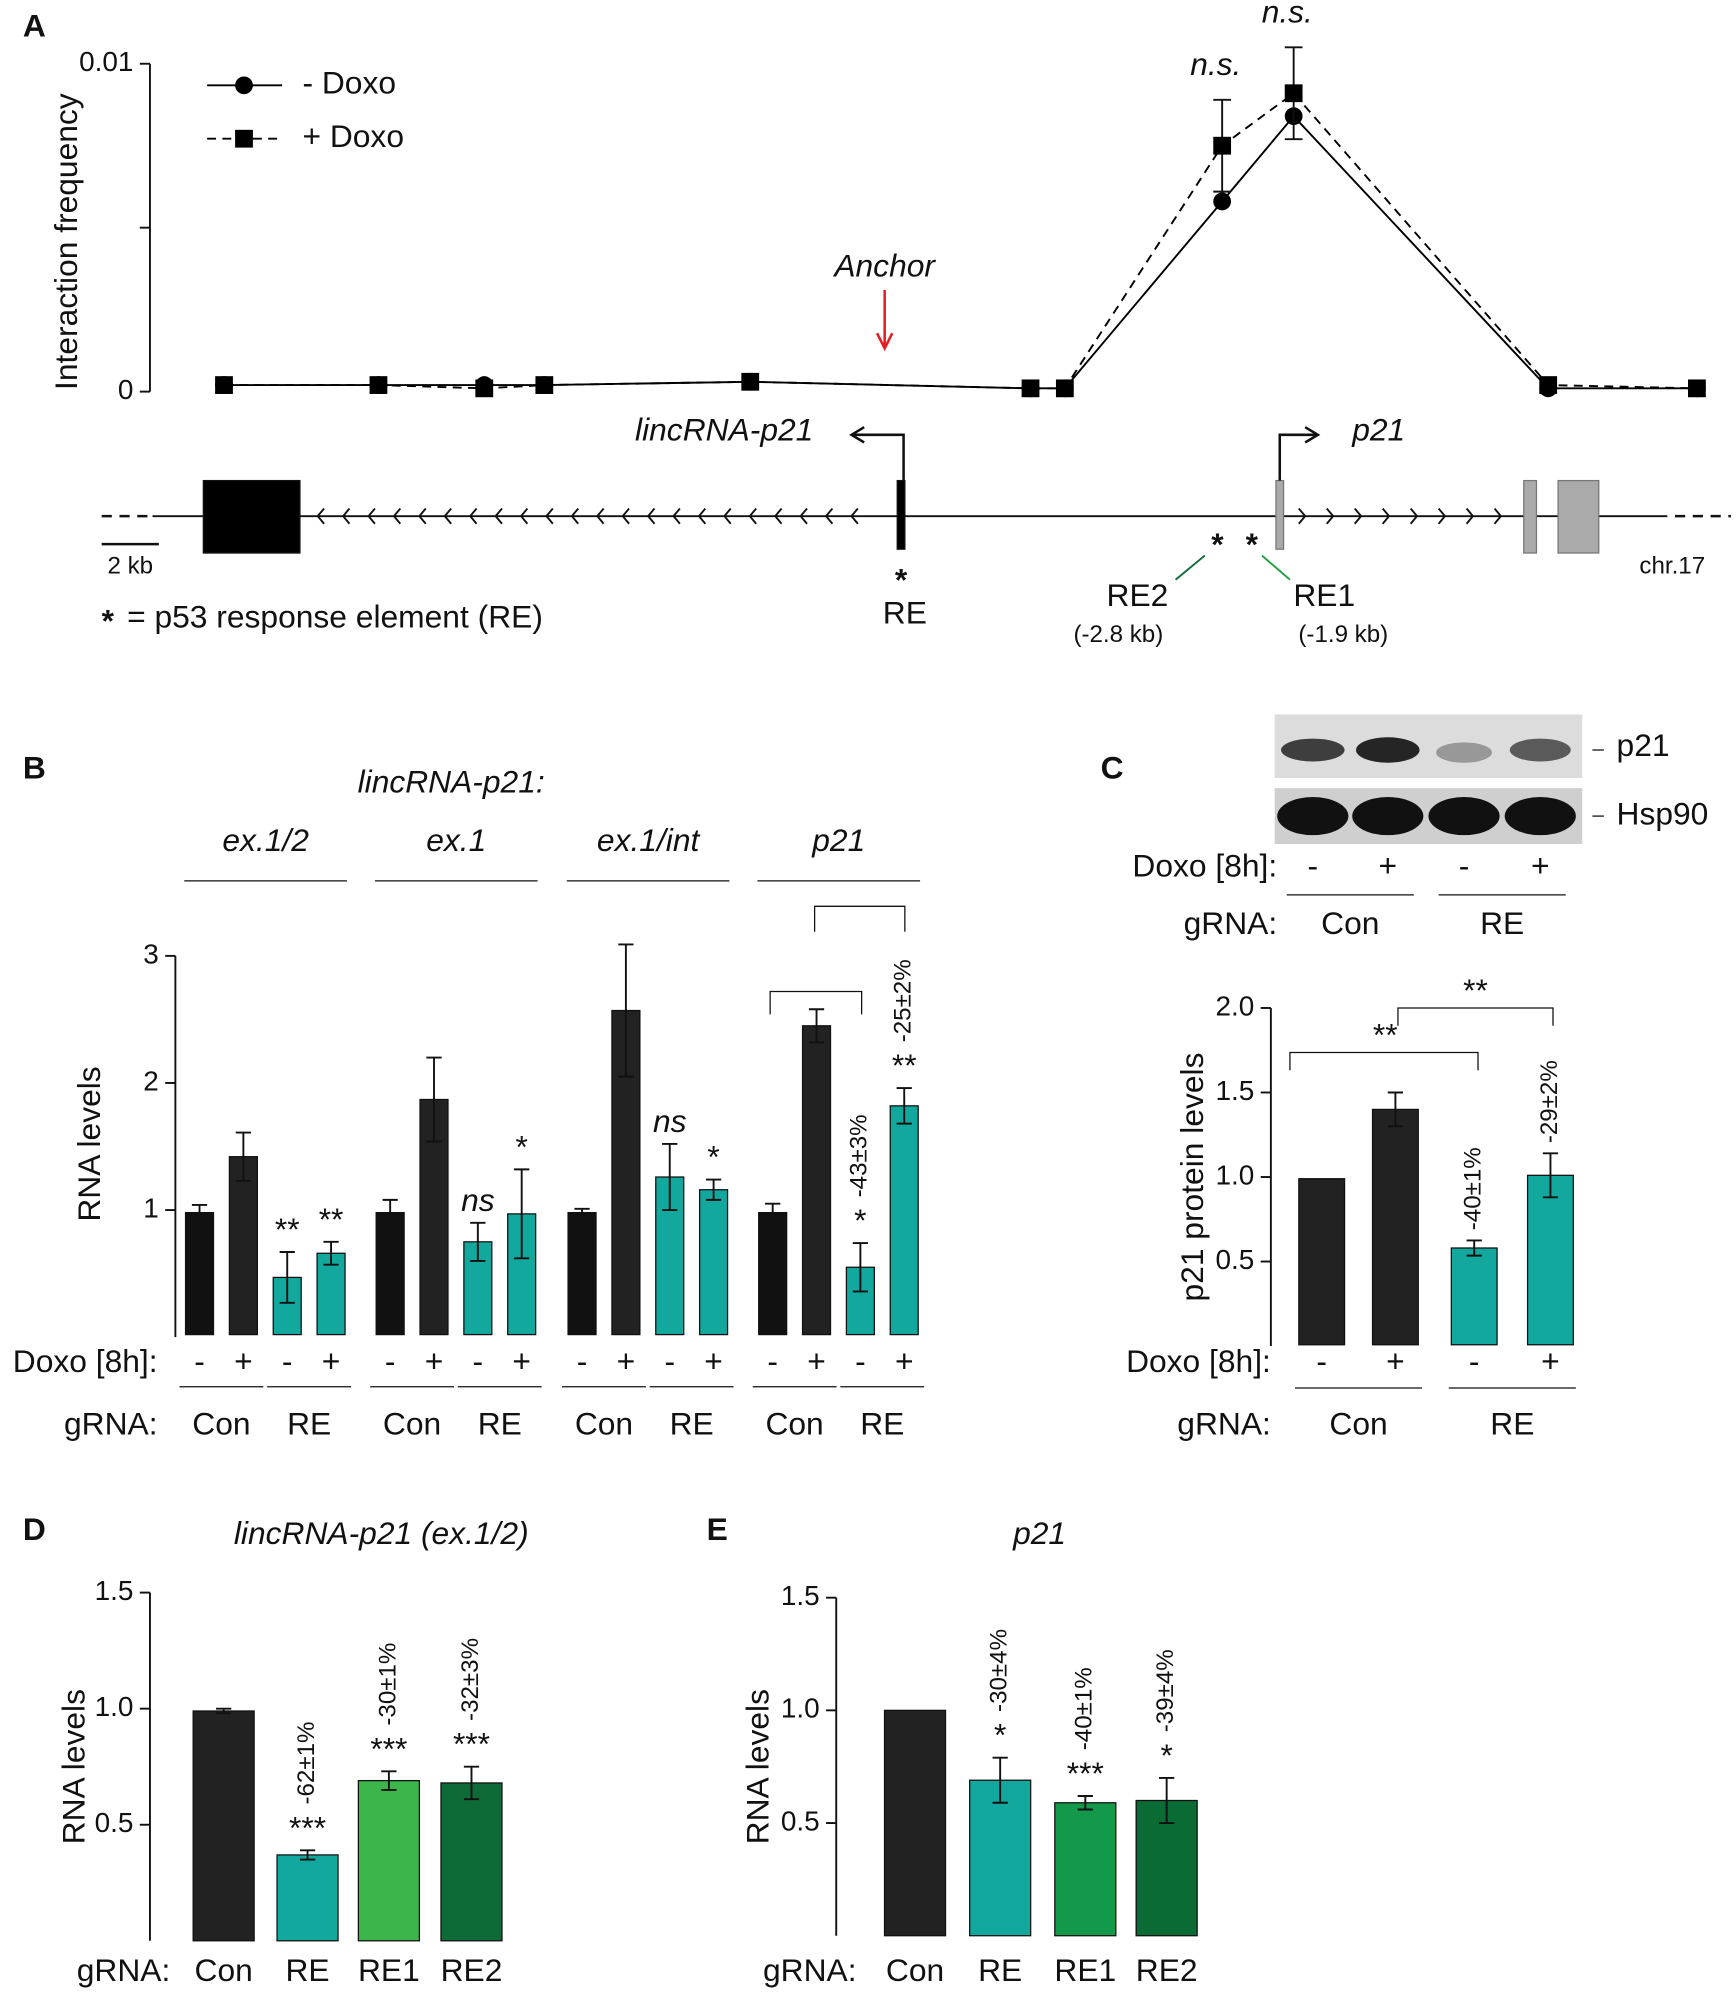  Describe the element at coordinates (151, 1080) in the screenshot. I see `y-tick-label: 2` at that location.